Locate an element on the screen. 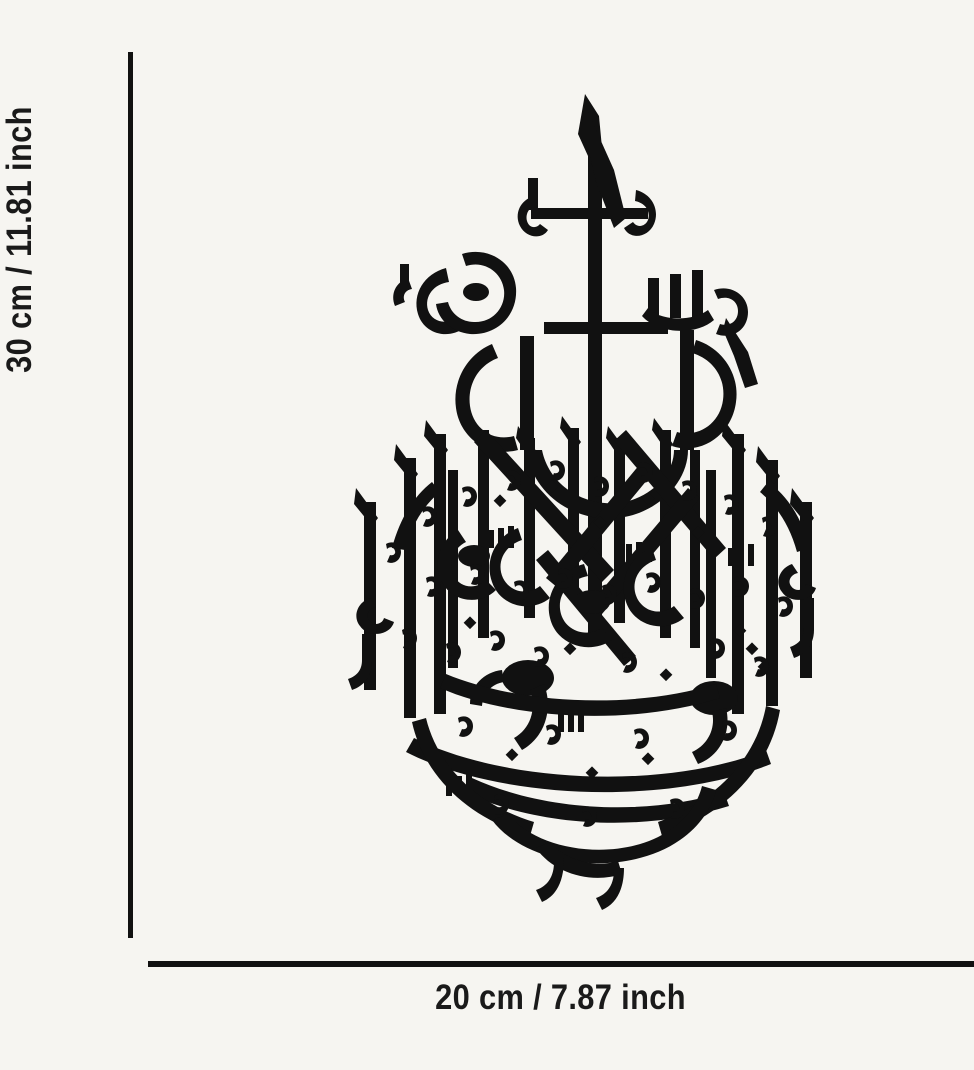  height-dimension-label: 30 cm / 11.81 inch is located at coordinates (20, 240).